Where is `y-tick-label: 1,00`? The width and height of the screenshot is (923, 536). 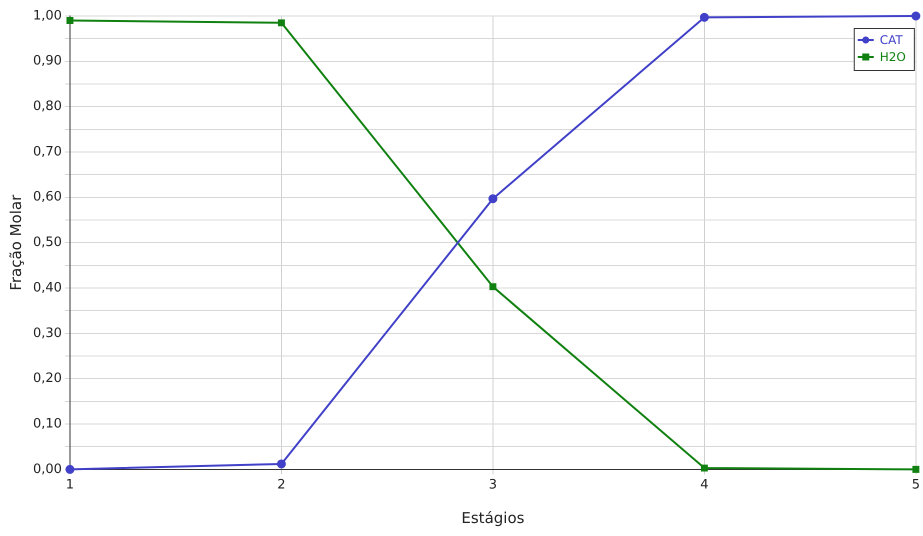 y-tick-label: 1,00 is located at coordinates (47, 16).